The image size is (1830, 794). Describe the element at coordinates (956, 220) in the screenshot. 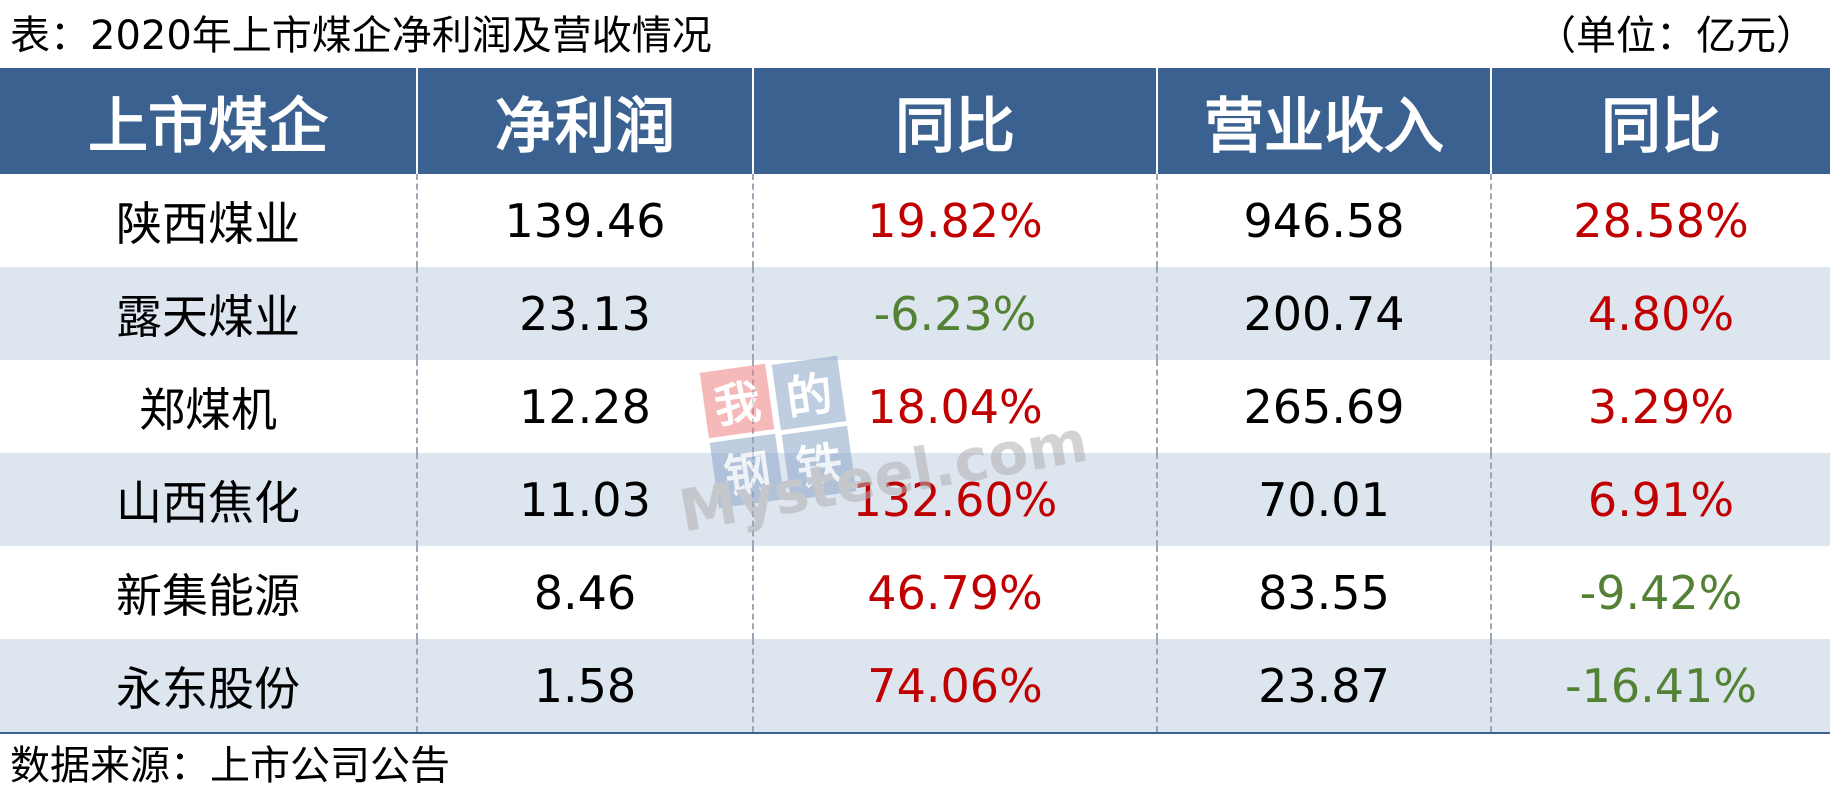

I see `net-profit-yoy-cell: 19.82%` at that location.